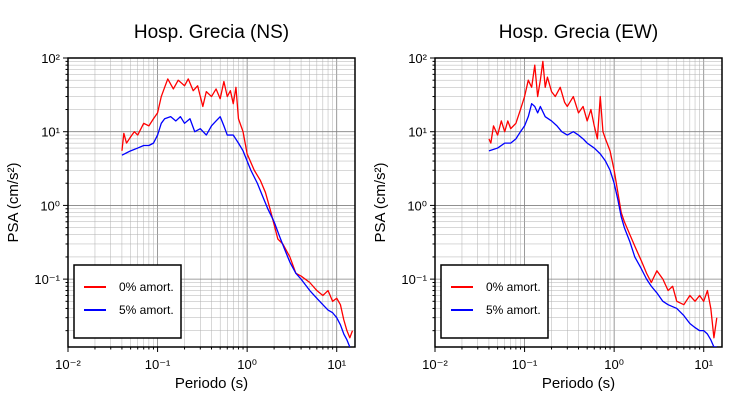  What do you see at coordinates (578, 32) in the screenshot?
I see `chart-title: Hosp. Grecia (EW)` at bounding box center [578, 32].